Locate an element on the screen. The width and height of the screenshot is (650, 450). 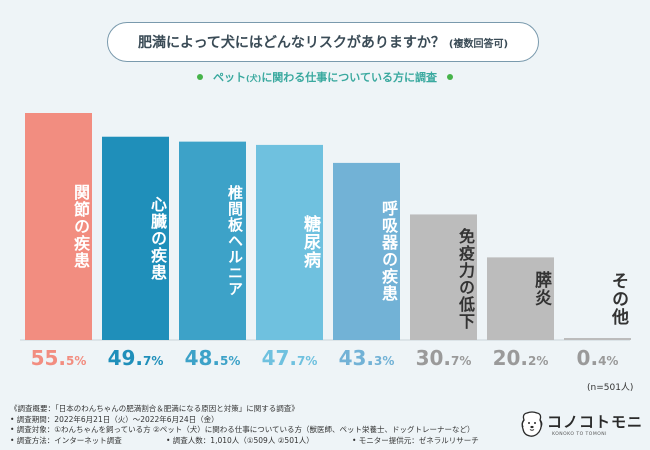
dog-logo-icon is located at coordinates (532, 424).